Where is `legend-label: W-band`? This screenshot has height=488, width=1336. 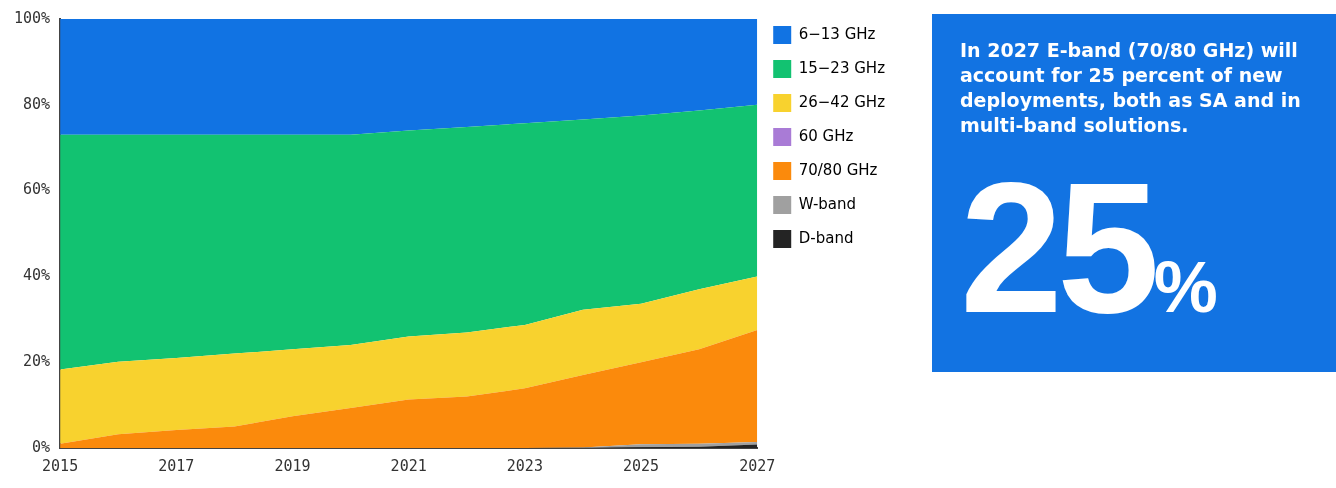
legend-label: W-band is located at coordinates (827, 203).